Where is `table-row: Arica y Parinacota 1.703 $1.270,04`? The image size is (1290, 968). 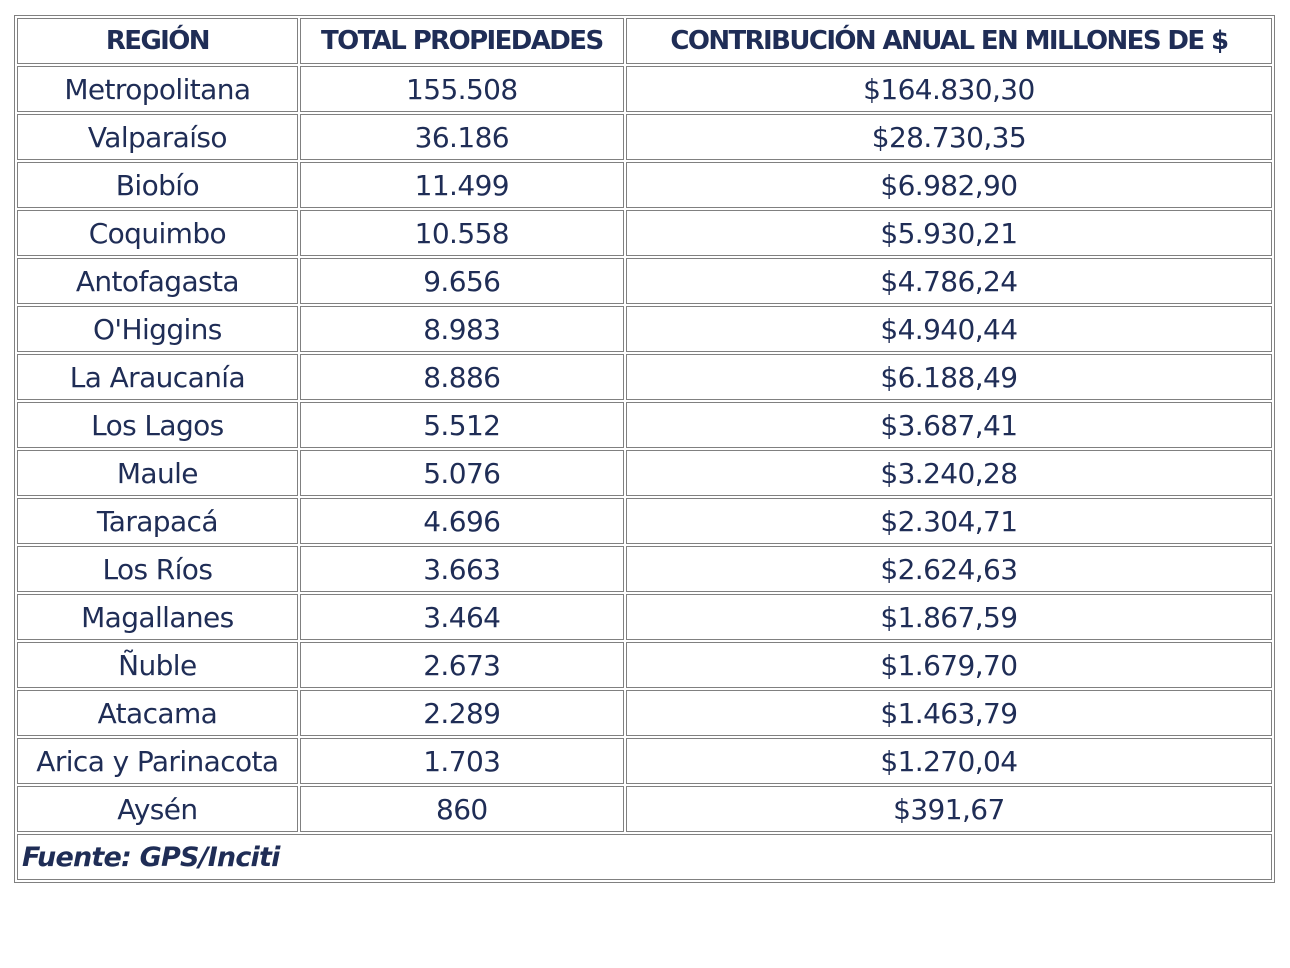 table-row: Arica y Parinacota 1.703 $1.270,04 is located at coordinates (644, 761).